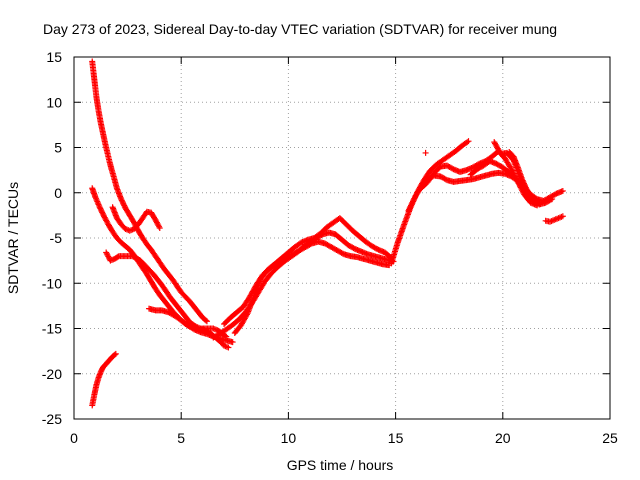  Describe the element at coordinates (430, 202) in the screenshot. I see `series-arc10` at that location.